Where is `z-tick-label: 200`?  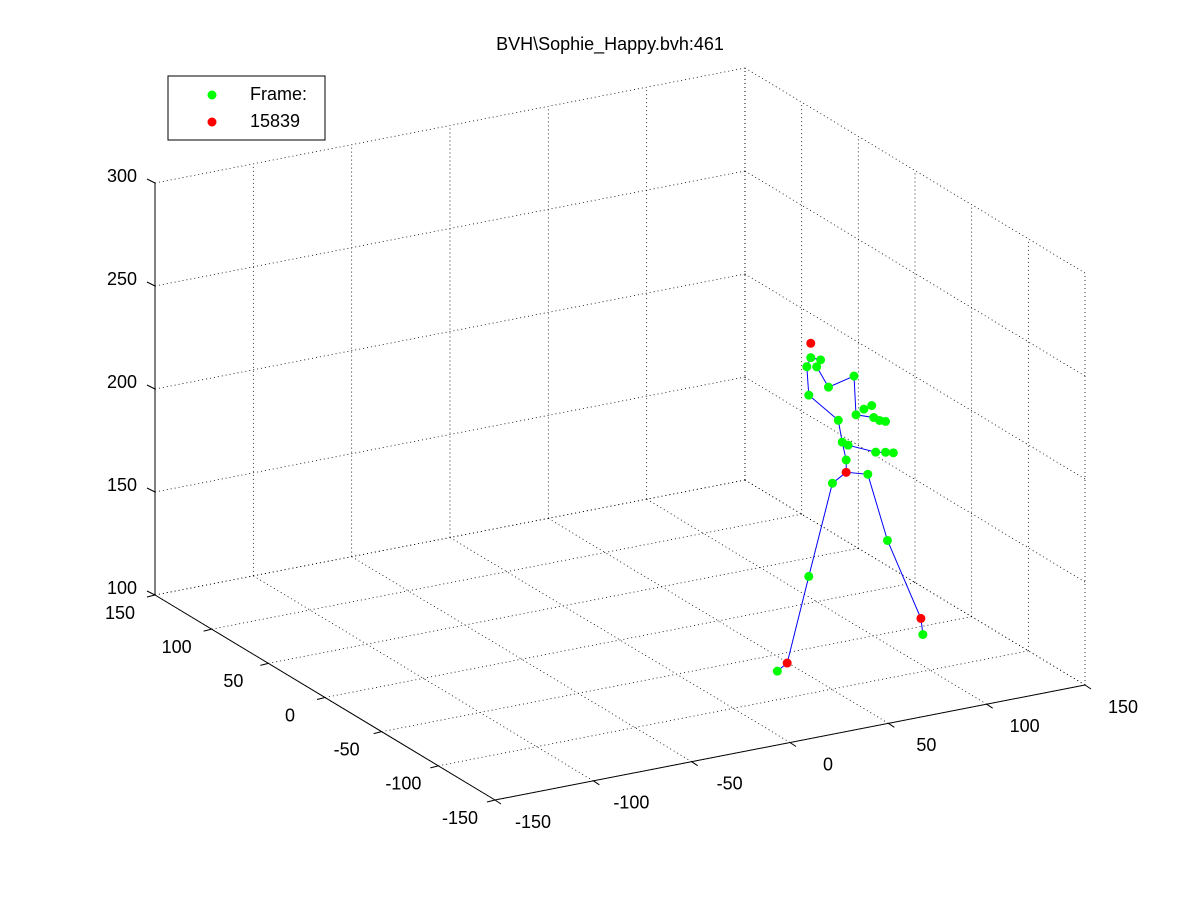
z-tick-label: 200 is located at coordinates (122, 382).